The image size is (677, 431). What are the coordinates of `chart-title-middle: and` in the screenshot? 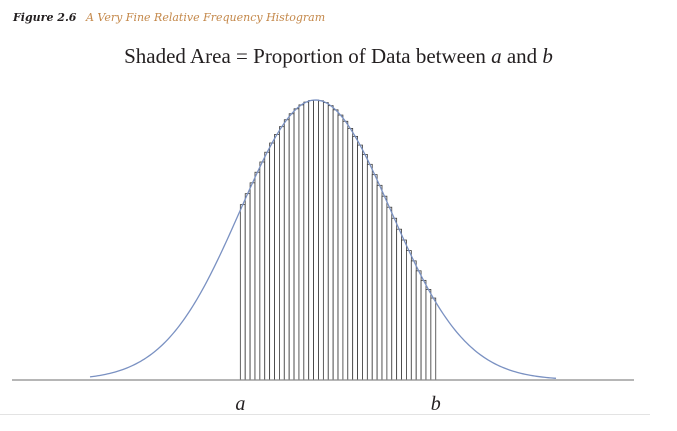 It's located at (522, 56).